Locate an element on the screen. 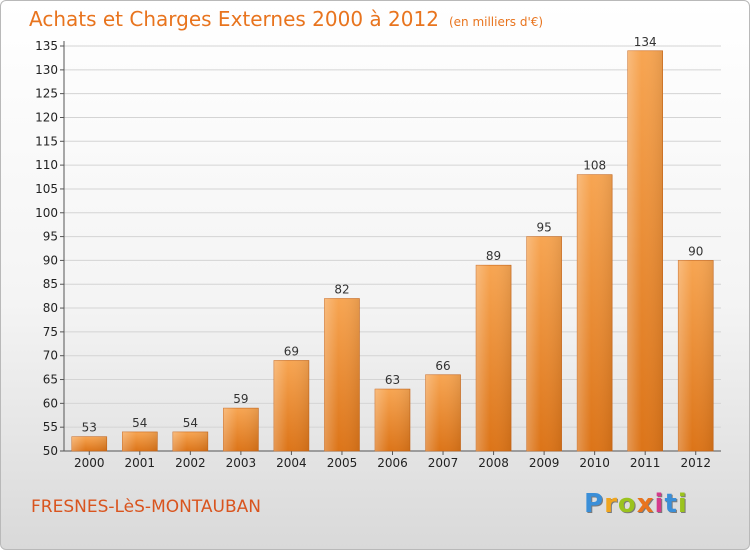 This screenshot has height=550, width=750. value-label: 95 is located at coordinates (543, 228).